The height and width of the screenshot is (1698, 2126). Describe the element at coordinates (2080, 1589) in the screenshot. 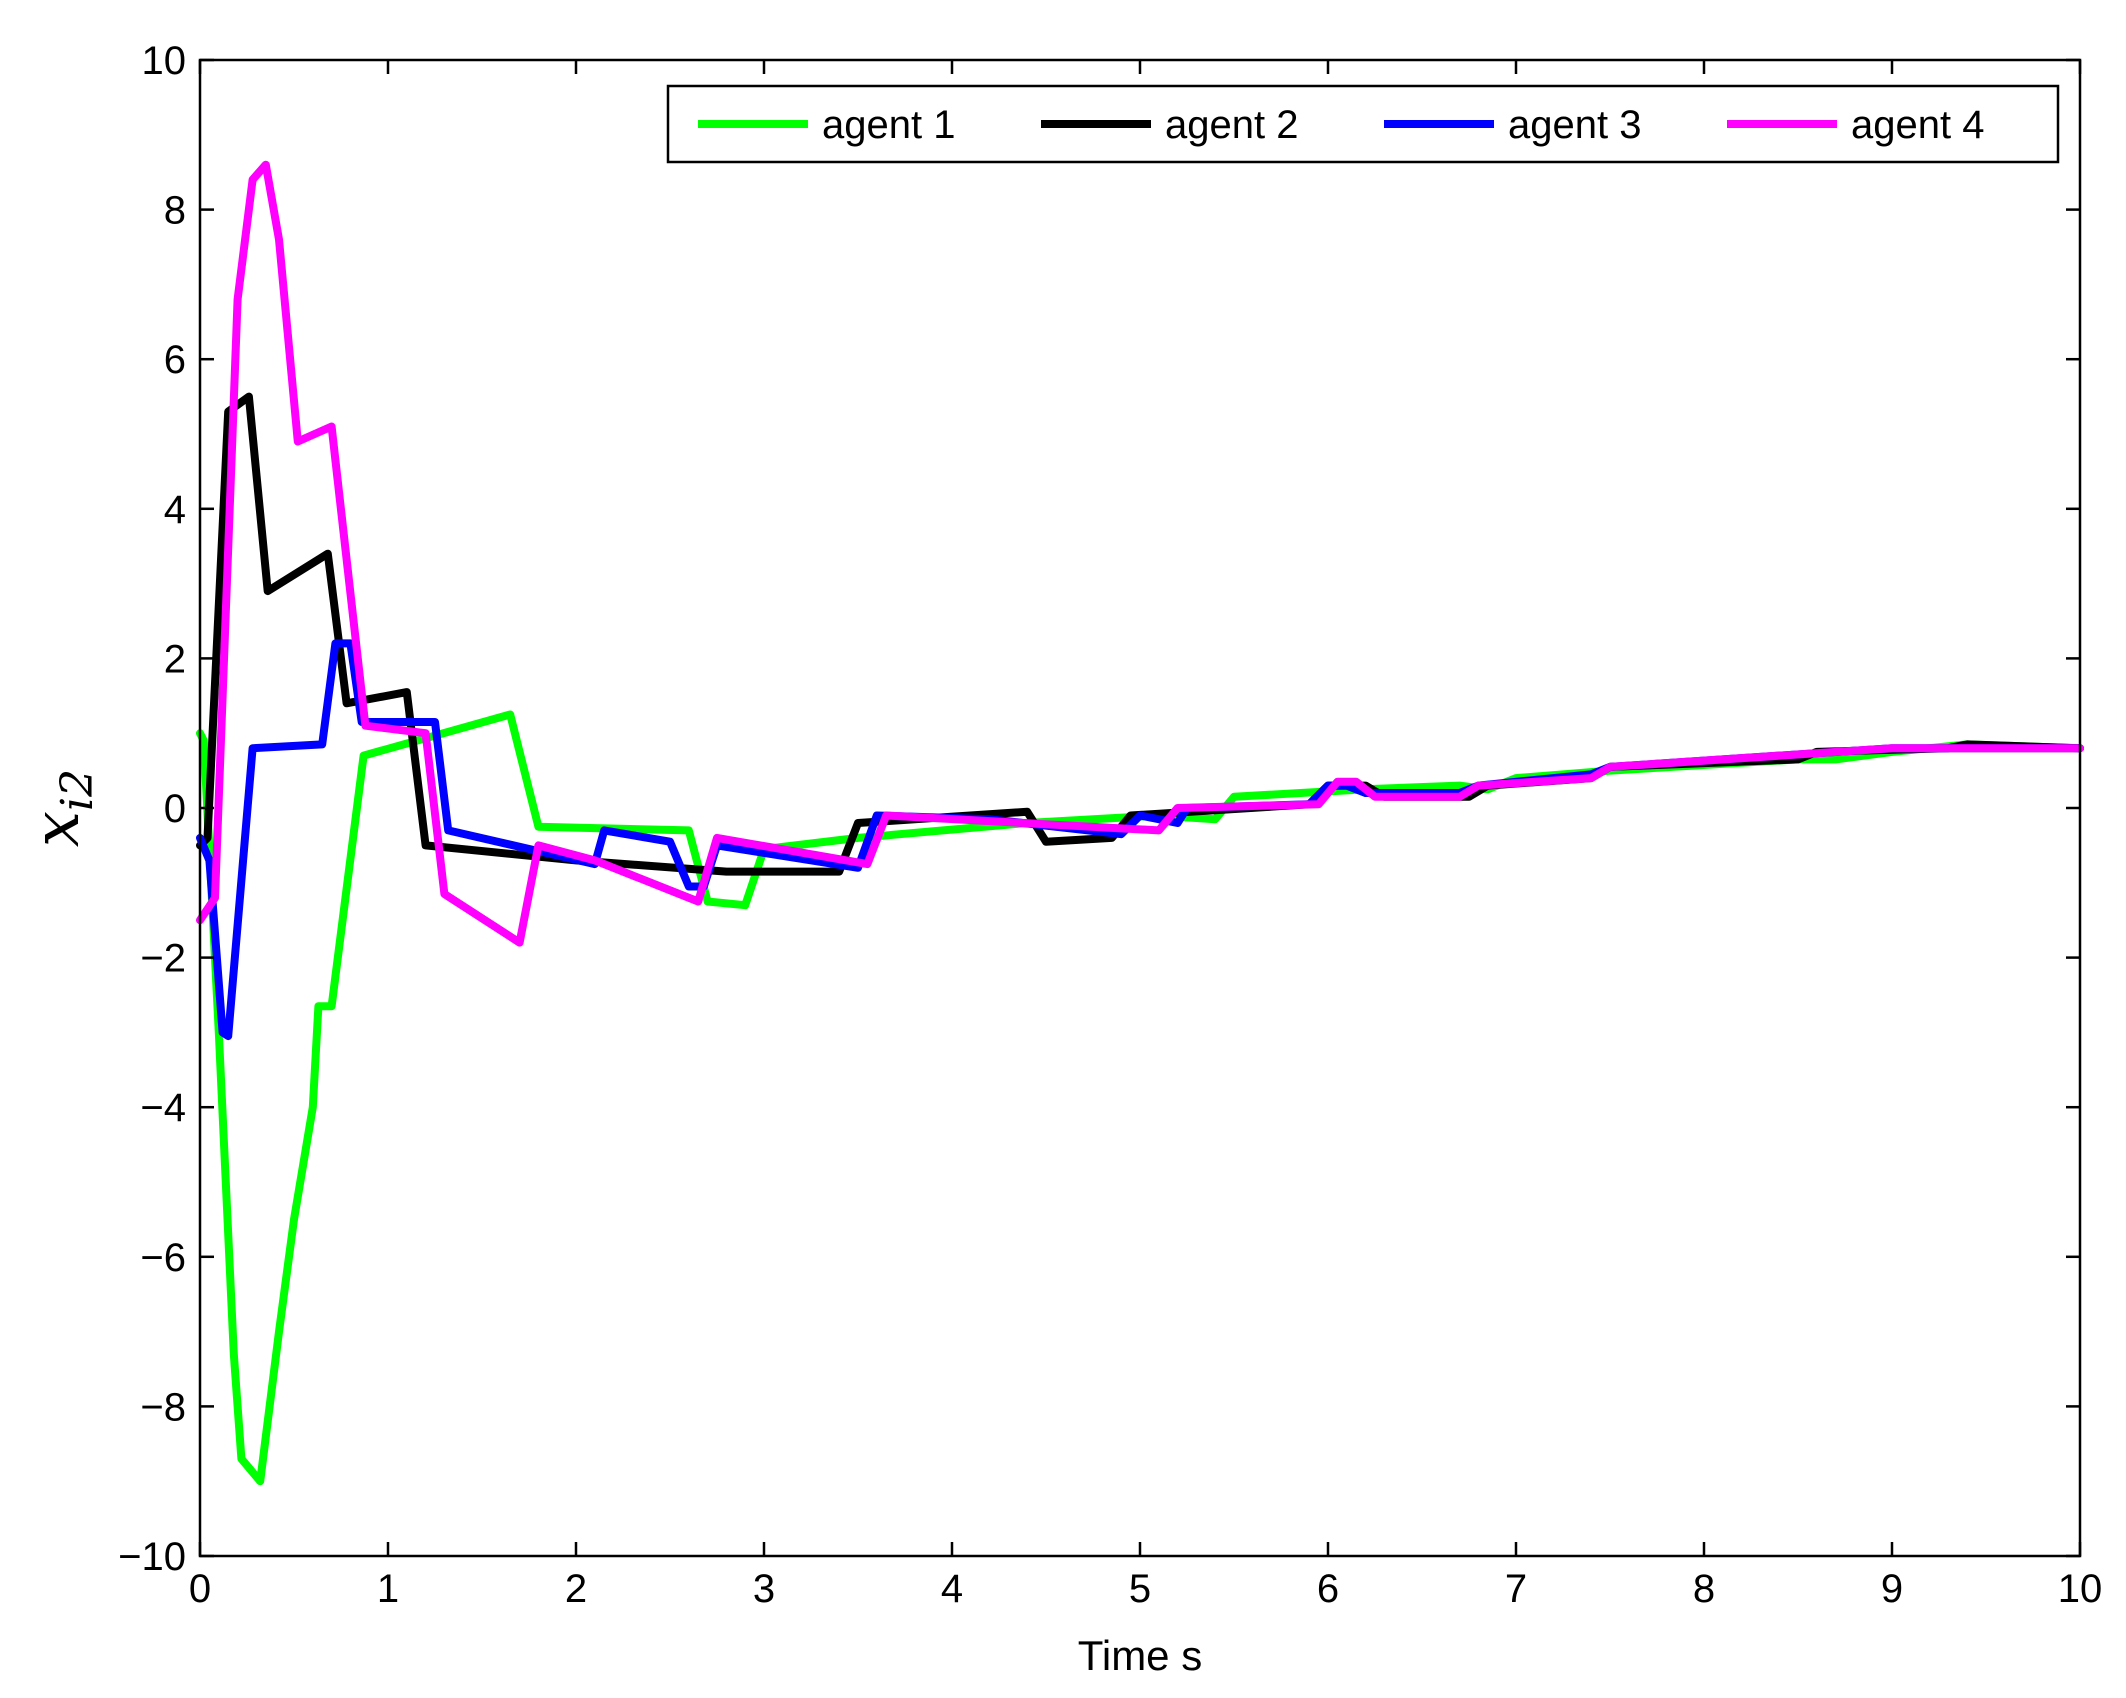

I see `x-tick-label: 10` at that location.